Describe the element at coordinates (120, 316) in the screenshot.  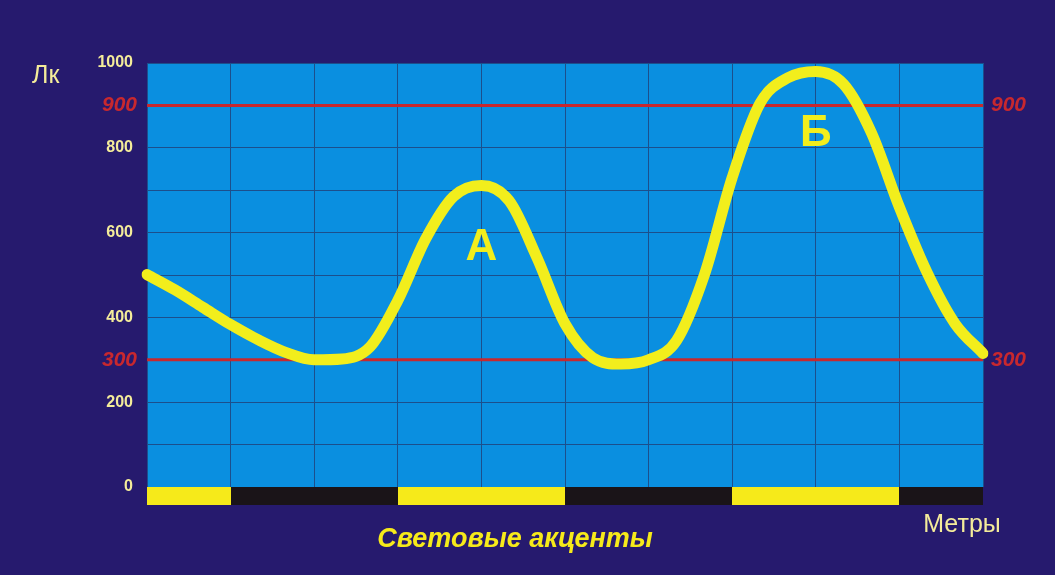
I see `y-tick-label: 400` at that location.